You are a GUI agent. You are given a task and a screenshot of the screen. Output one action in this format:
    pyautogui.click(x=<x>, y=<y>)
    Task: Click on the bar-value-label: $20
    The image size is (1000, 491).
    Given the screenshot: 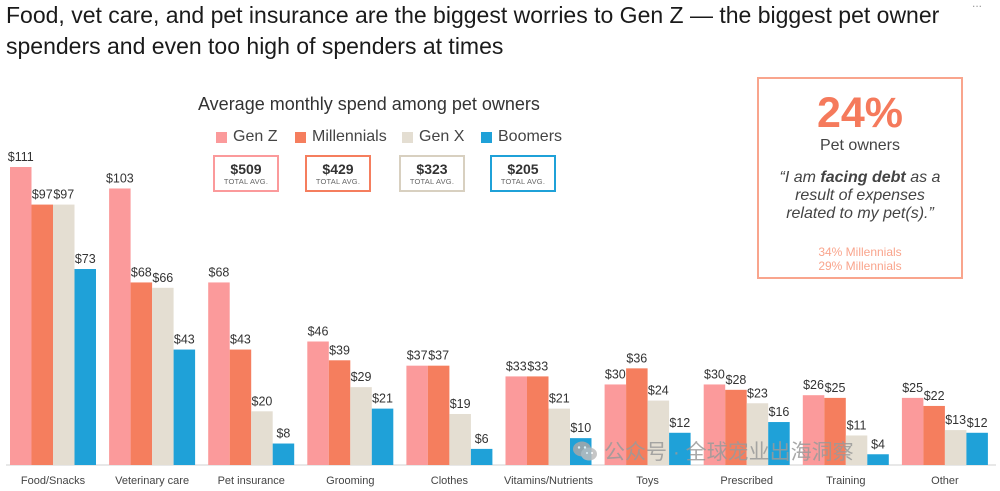 What is the action you would take?
    pyautogui.click(x=262, y=401)
    